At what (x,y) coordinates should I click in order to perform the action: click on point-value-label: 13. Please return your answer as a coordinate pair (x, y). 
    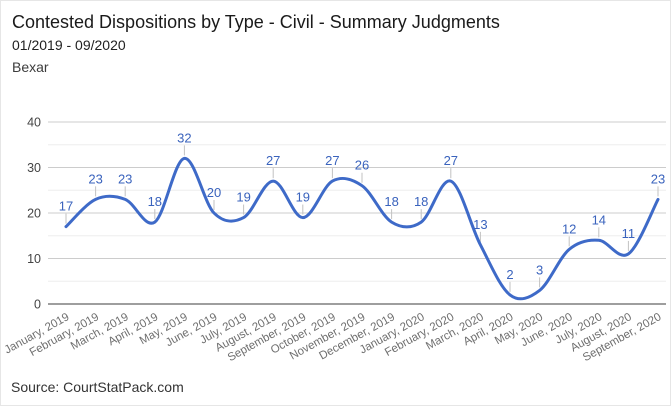
    Looking at the image, I should click on (480, 224).